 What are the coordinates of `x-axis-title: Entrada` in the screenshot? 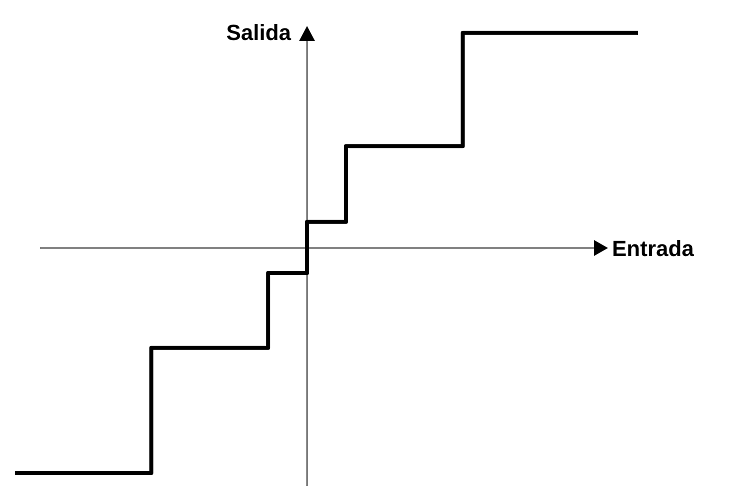 It's located at (653, 248).